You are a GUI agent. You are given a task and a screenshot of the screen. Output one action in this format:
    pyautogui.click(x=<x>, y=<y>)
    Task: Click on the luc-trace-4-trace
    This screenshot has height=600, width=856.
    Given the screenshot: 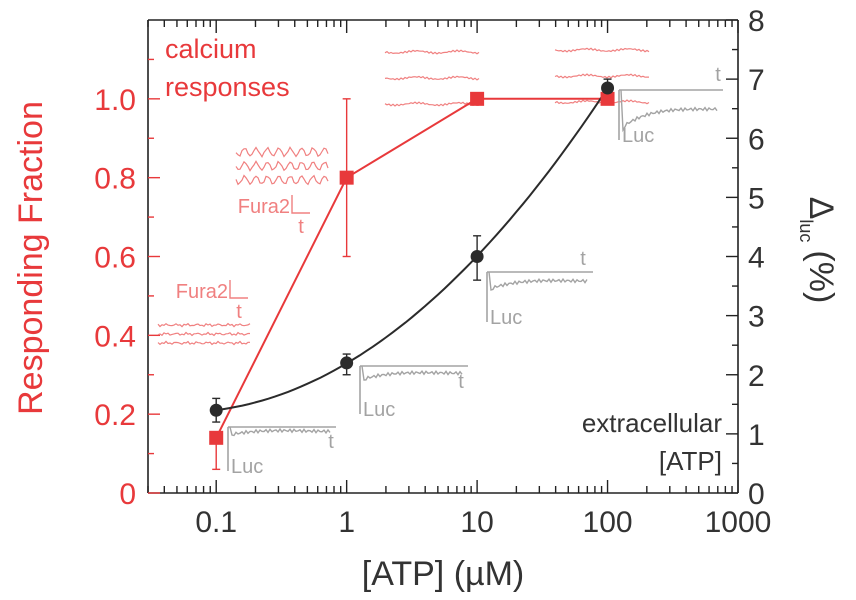 What is the action you would take?
    pyautogui.click(x=669, y=111)
    